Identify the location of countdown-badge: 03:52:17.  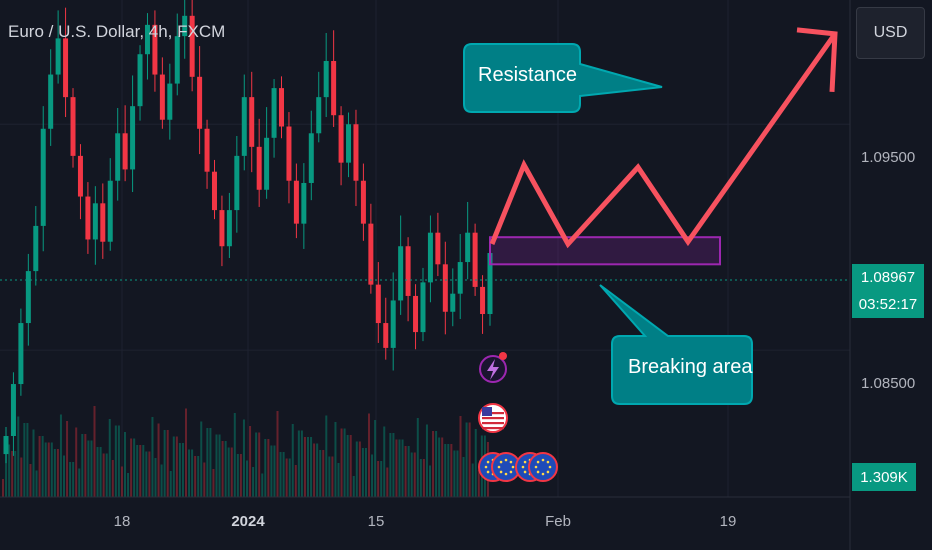
(888, 305).